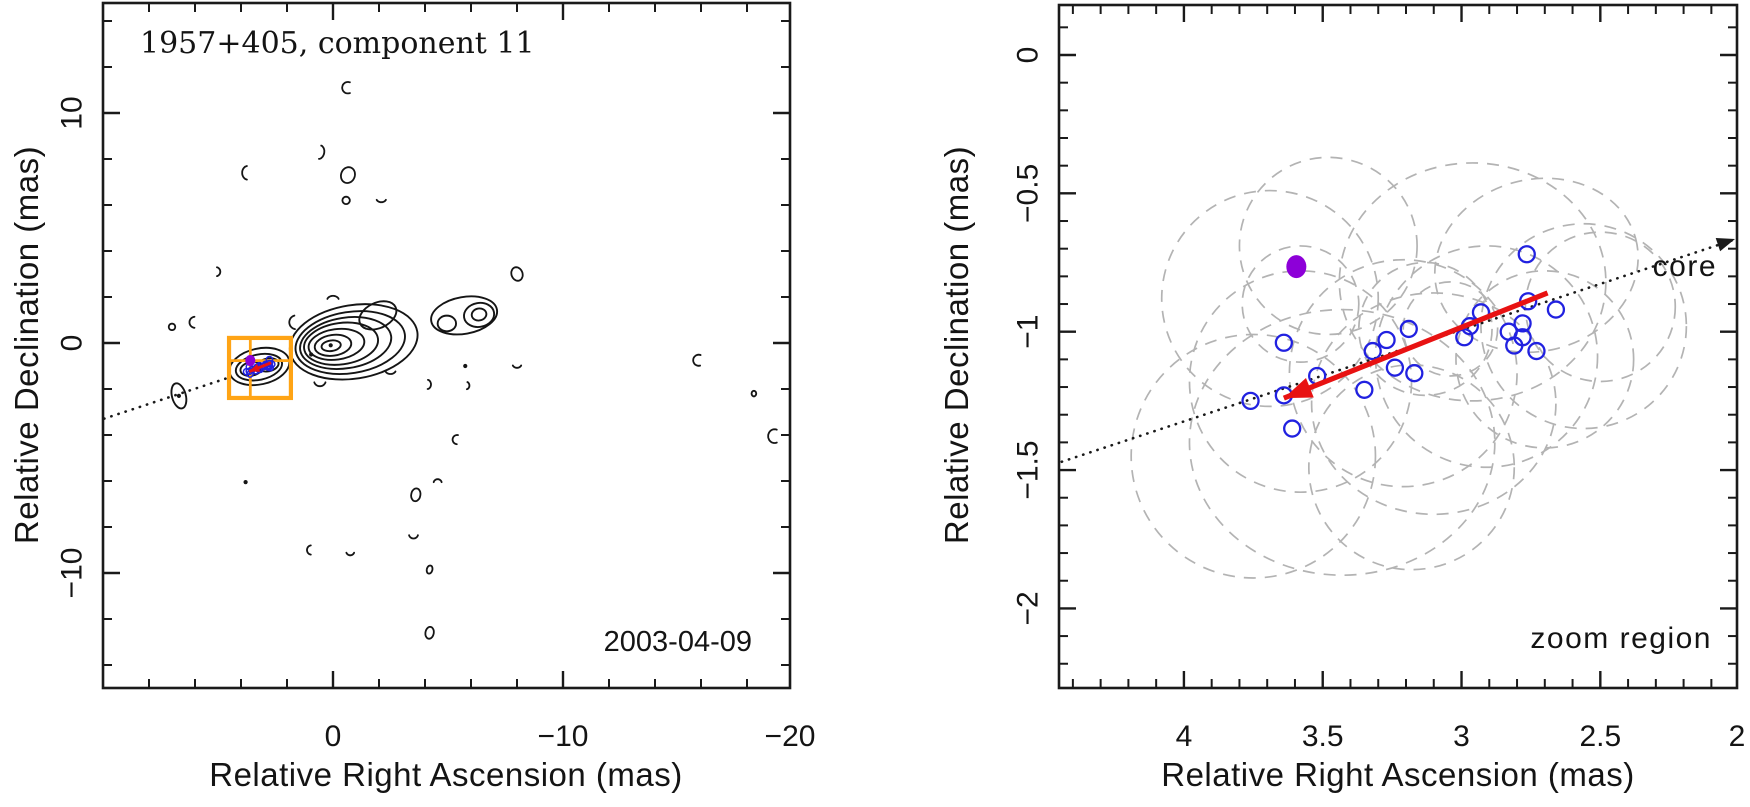  I want to click on right-y-axis-title: Relative Declination (mas), so click(956, 345).